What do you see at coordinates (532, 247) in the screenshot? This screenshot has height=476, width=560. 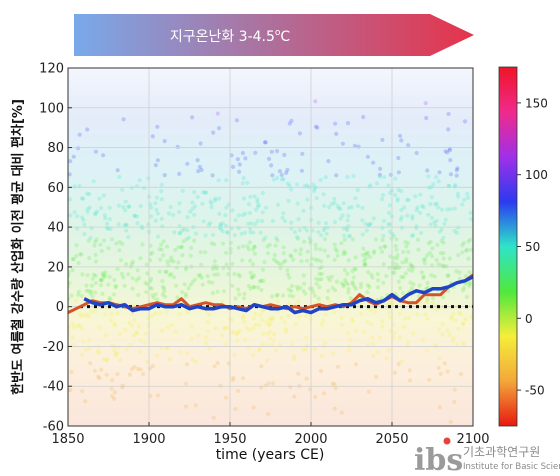 I see `colorbar-ticks: 150 100 50 0 -50` at bounding box center [532, 247].